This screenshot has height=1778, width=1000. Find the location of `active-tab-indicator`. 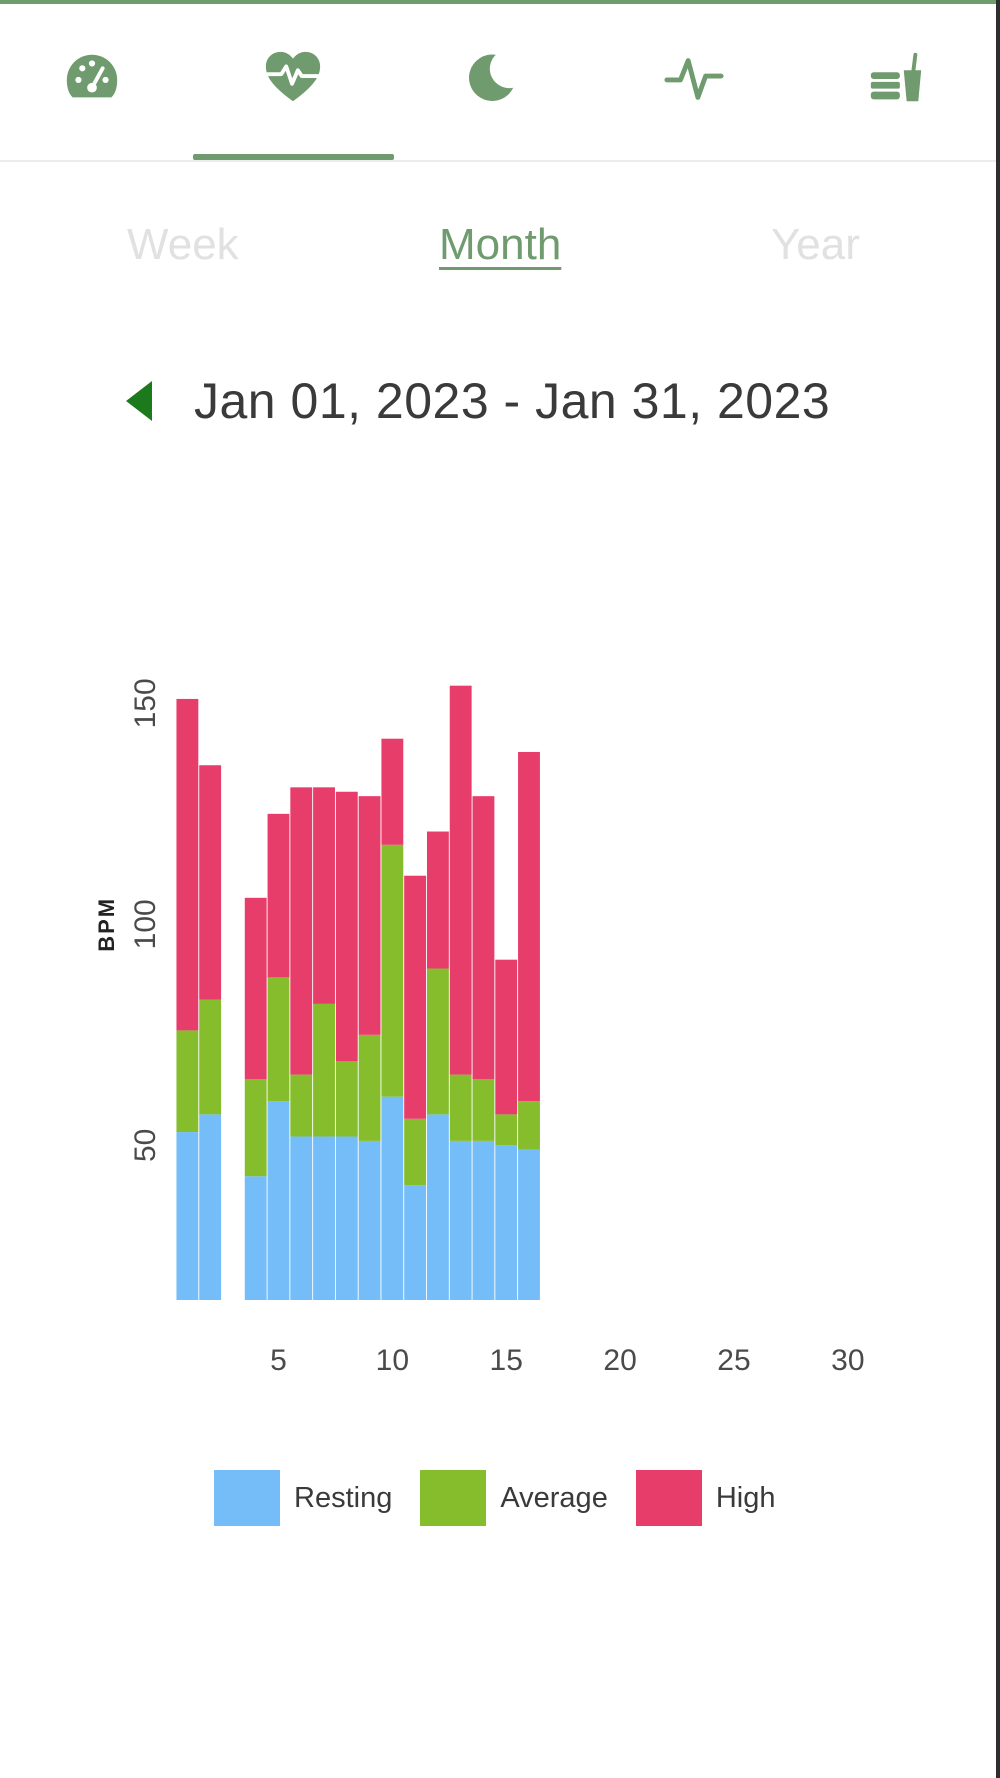

active-tab-indicator is located at coordinates (293, 157).